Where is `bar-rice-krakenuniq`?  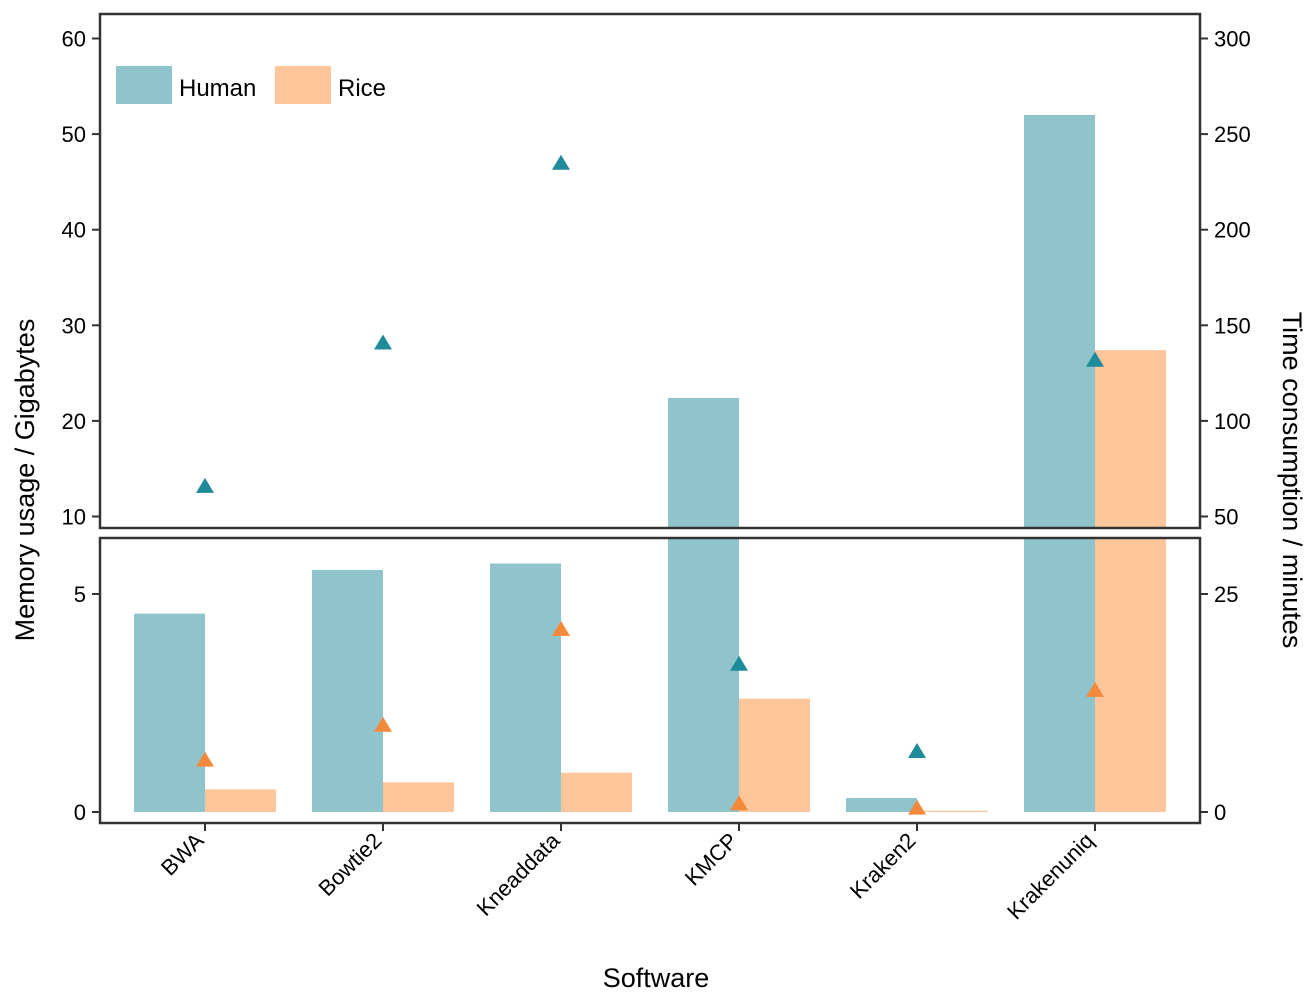
bar-rice-krakenuniq is located at coordinates (1130, 675).